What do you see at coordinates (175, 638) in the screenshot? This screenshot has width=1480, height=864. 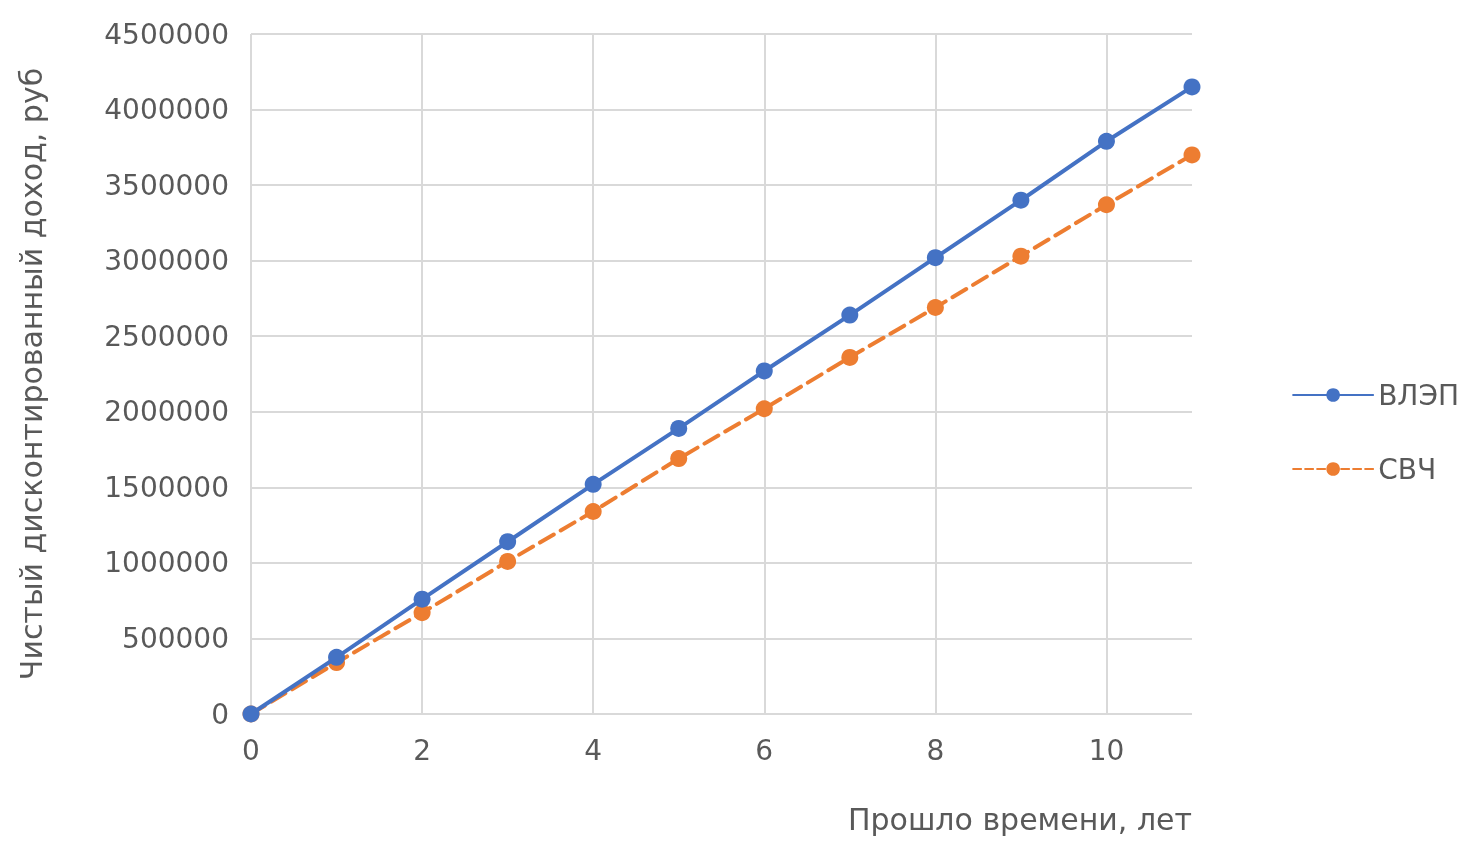 I see `y-tick-label: 500000` at bounding box center [175, 638].